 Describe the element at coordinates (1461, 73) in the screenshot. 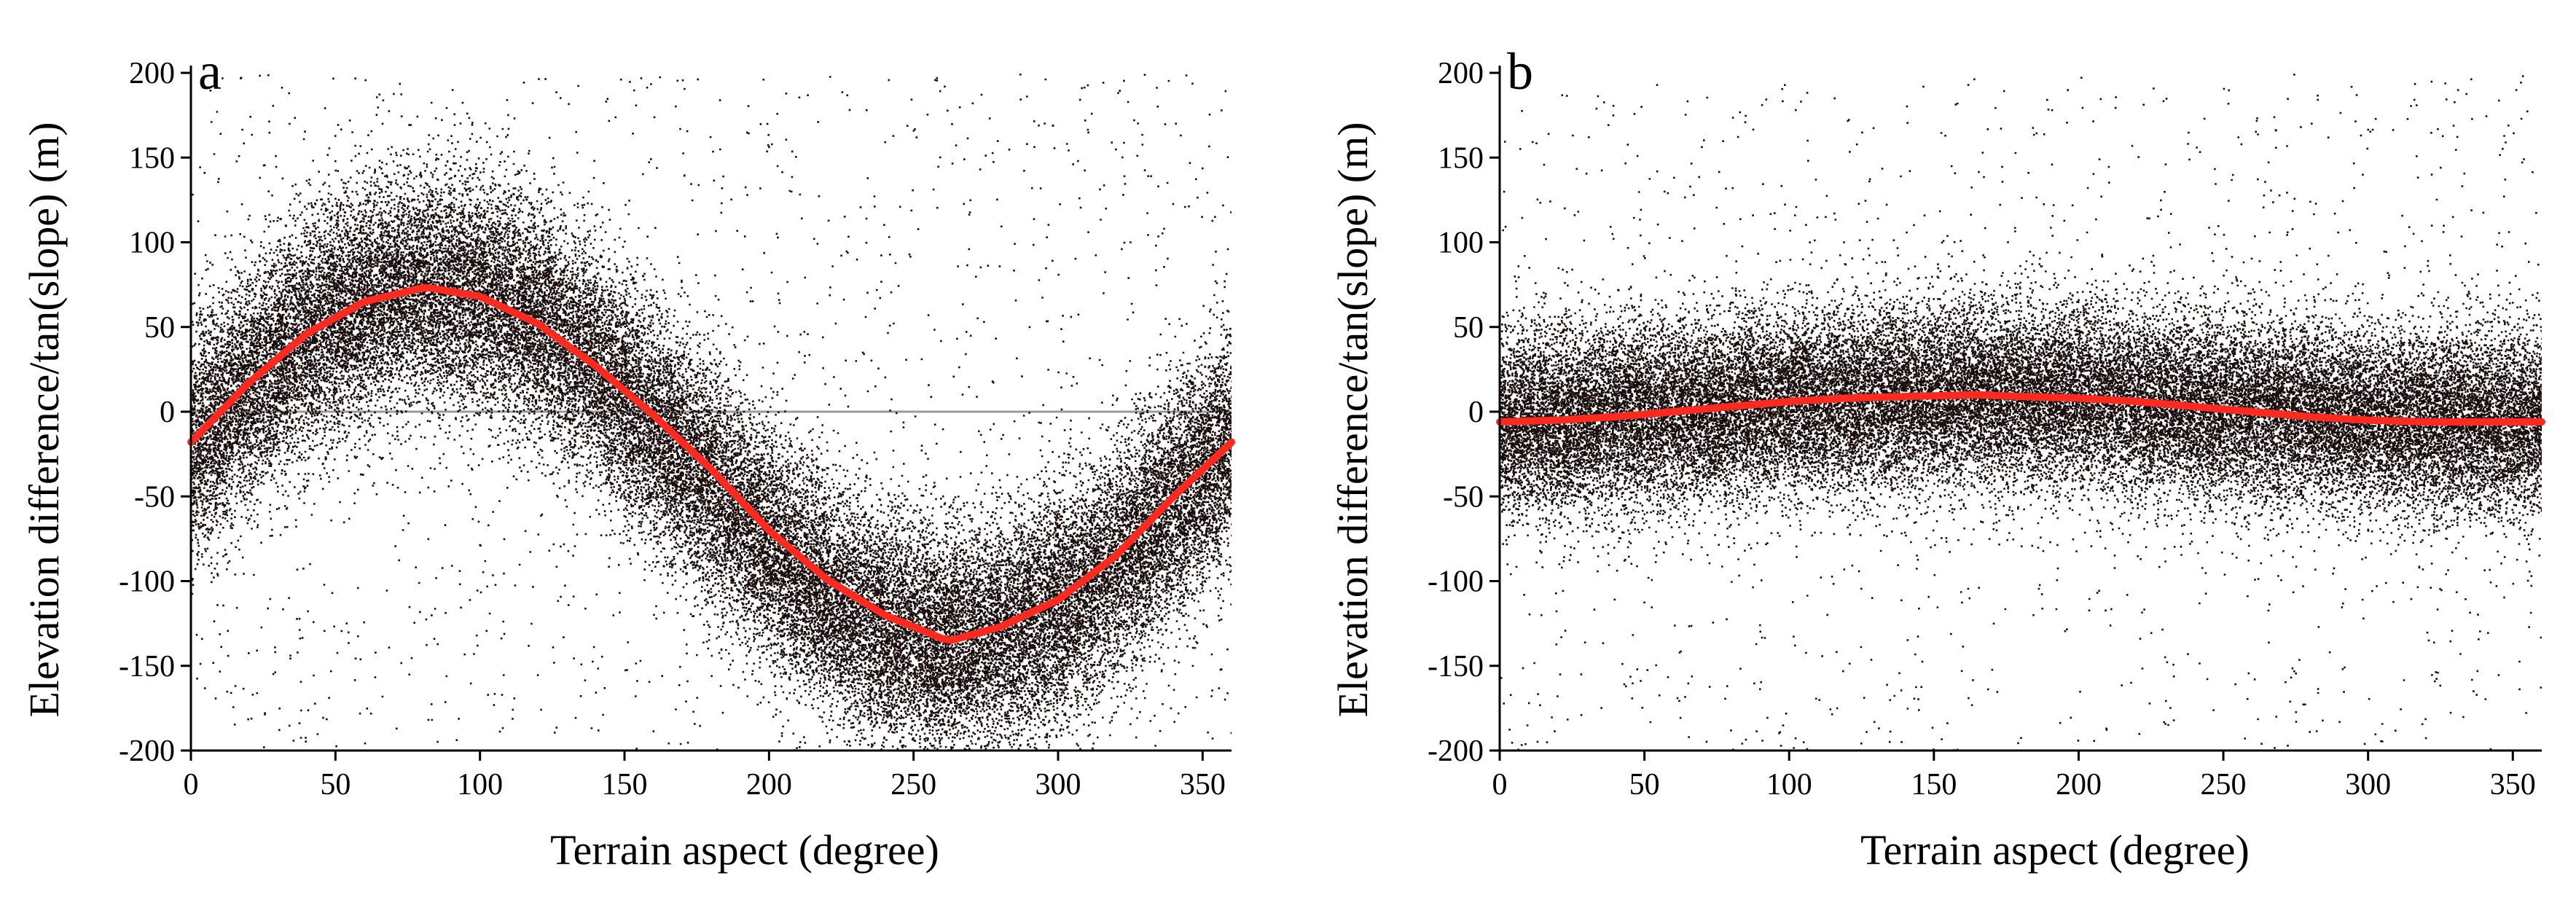

I see `y-tick-label-b-200: 200` at that location.